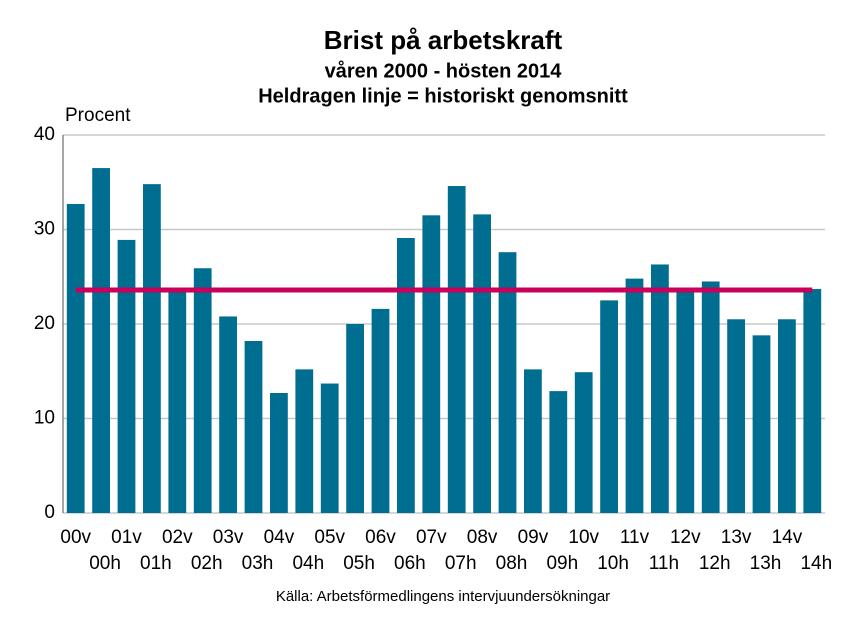  Describe the element at coordinates (443, 96) in the screenshot. I see `chart-subtitle: Heldragen linje = historiskt genomsnitt` at that location.